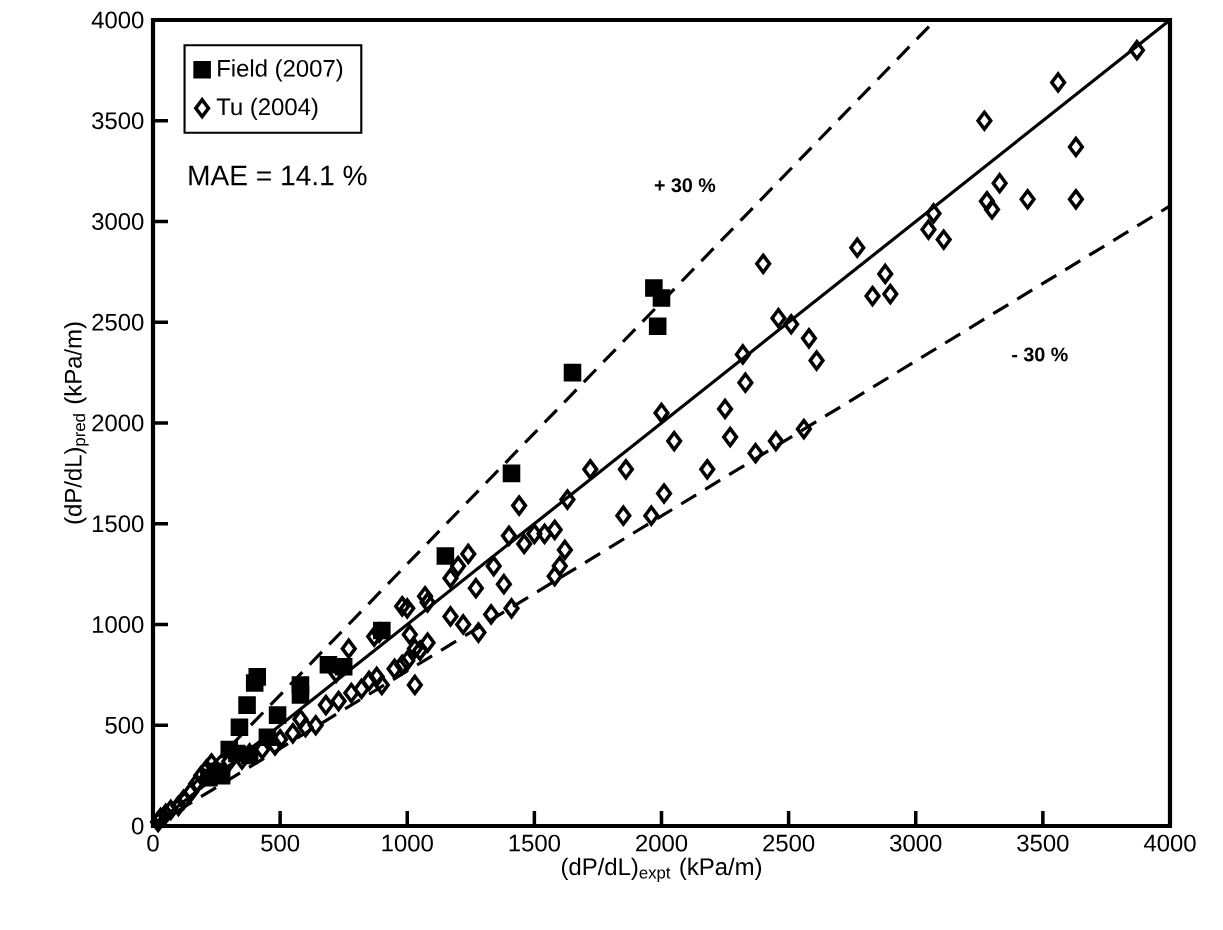  What do you see at coordinates (137, 826) in the screenshot?
I see `y-tick-label: 0` at bounding box center [137, 826].